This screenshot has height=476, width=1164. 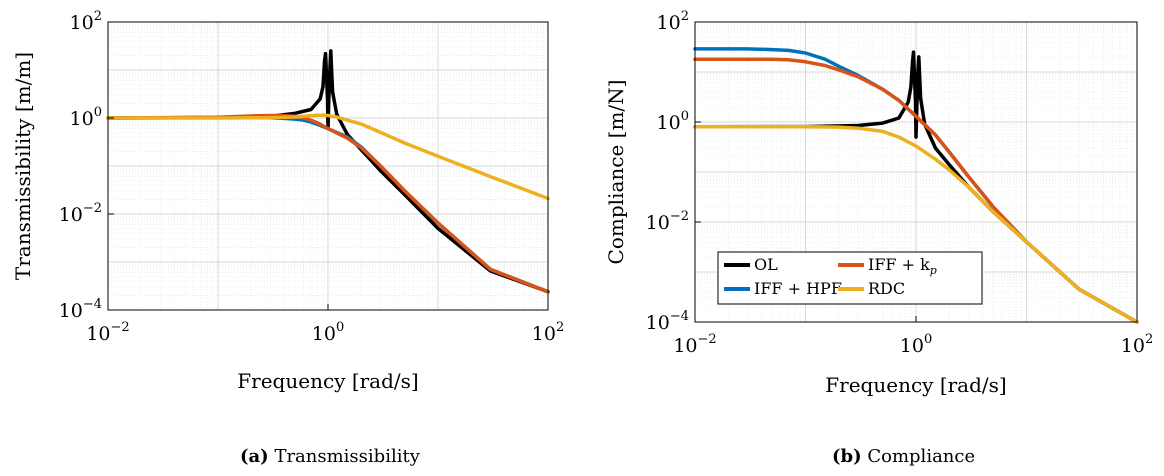 What do you see at coordinates (694, 344) in the screenshot?
I see `compliance-xtick-label: 10⁻²` at bounding box center [694, 344].